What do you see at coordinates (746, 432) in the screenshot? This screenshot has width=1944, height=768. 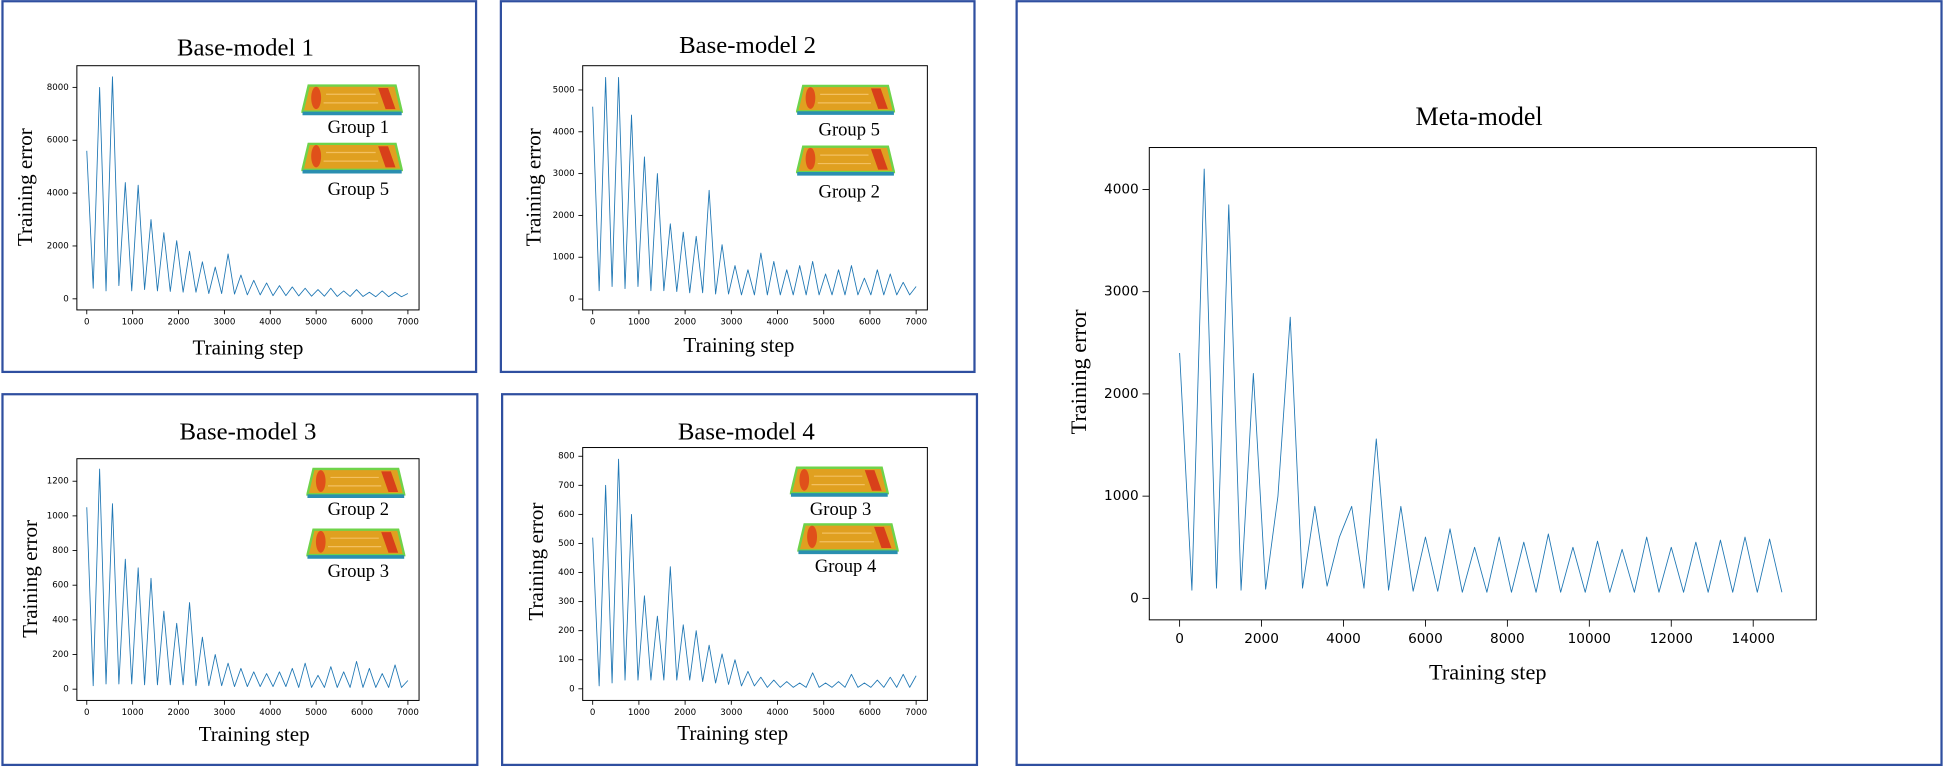 I see `chart-title: Base-model 4` at bounding box center [746, 432].